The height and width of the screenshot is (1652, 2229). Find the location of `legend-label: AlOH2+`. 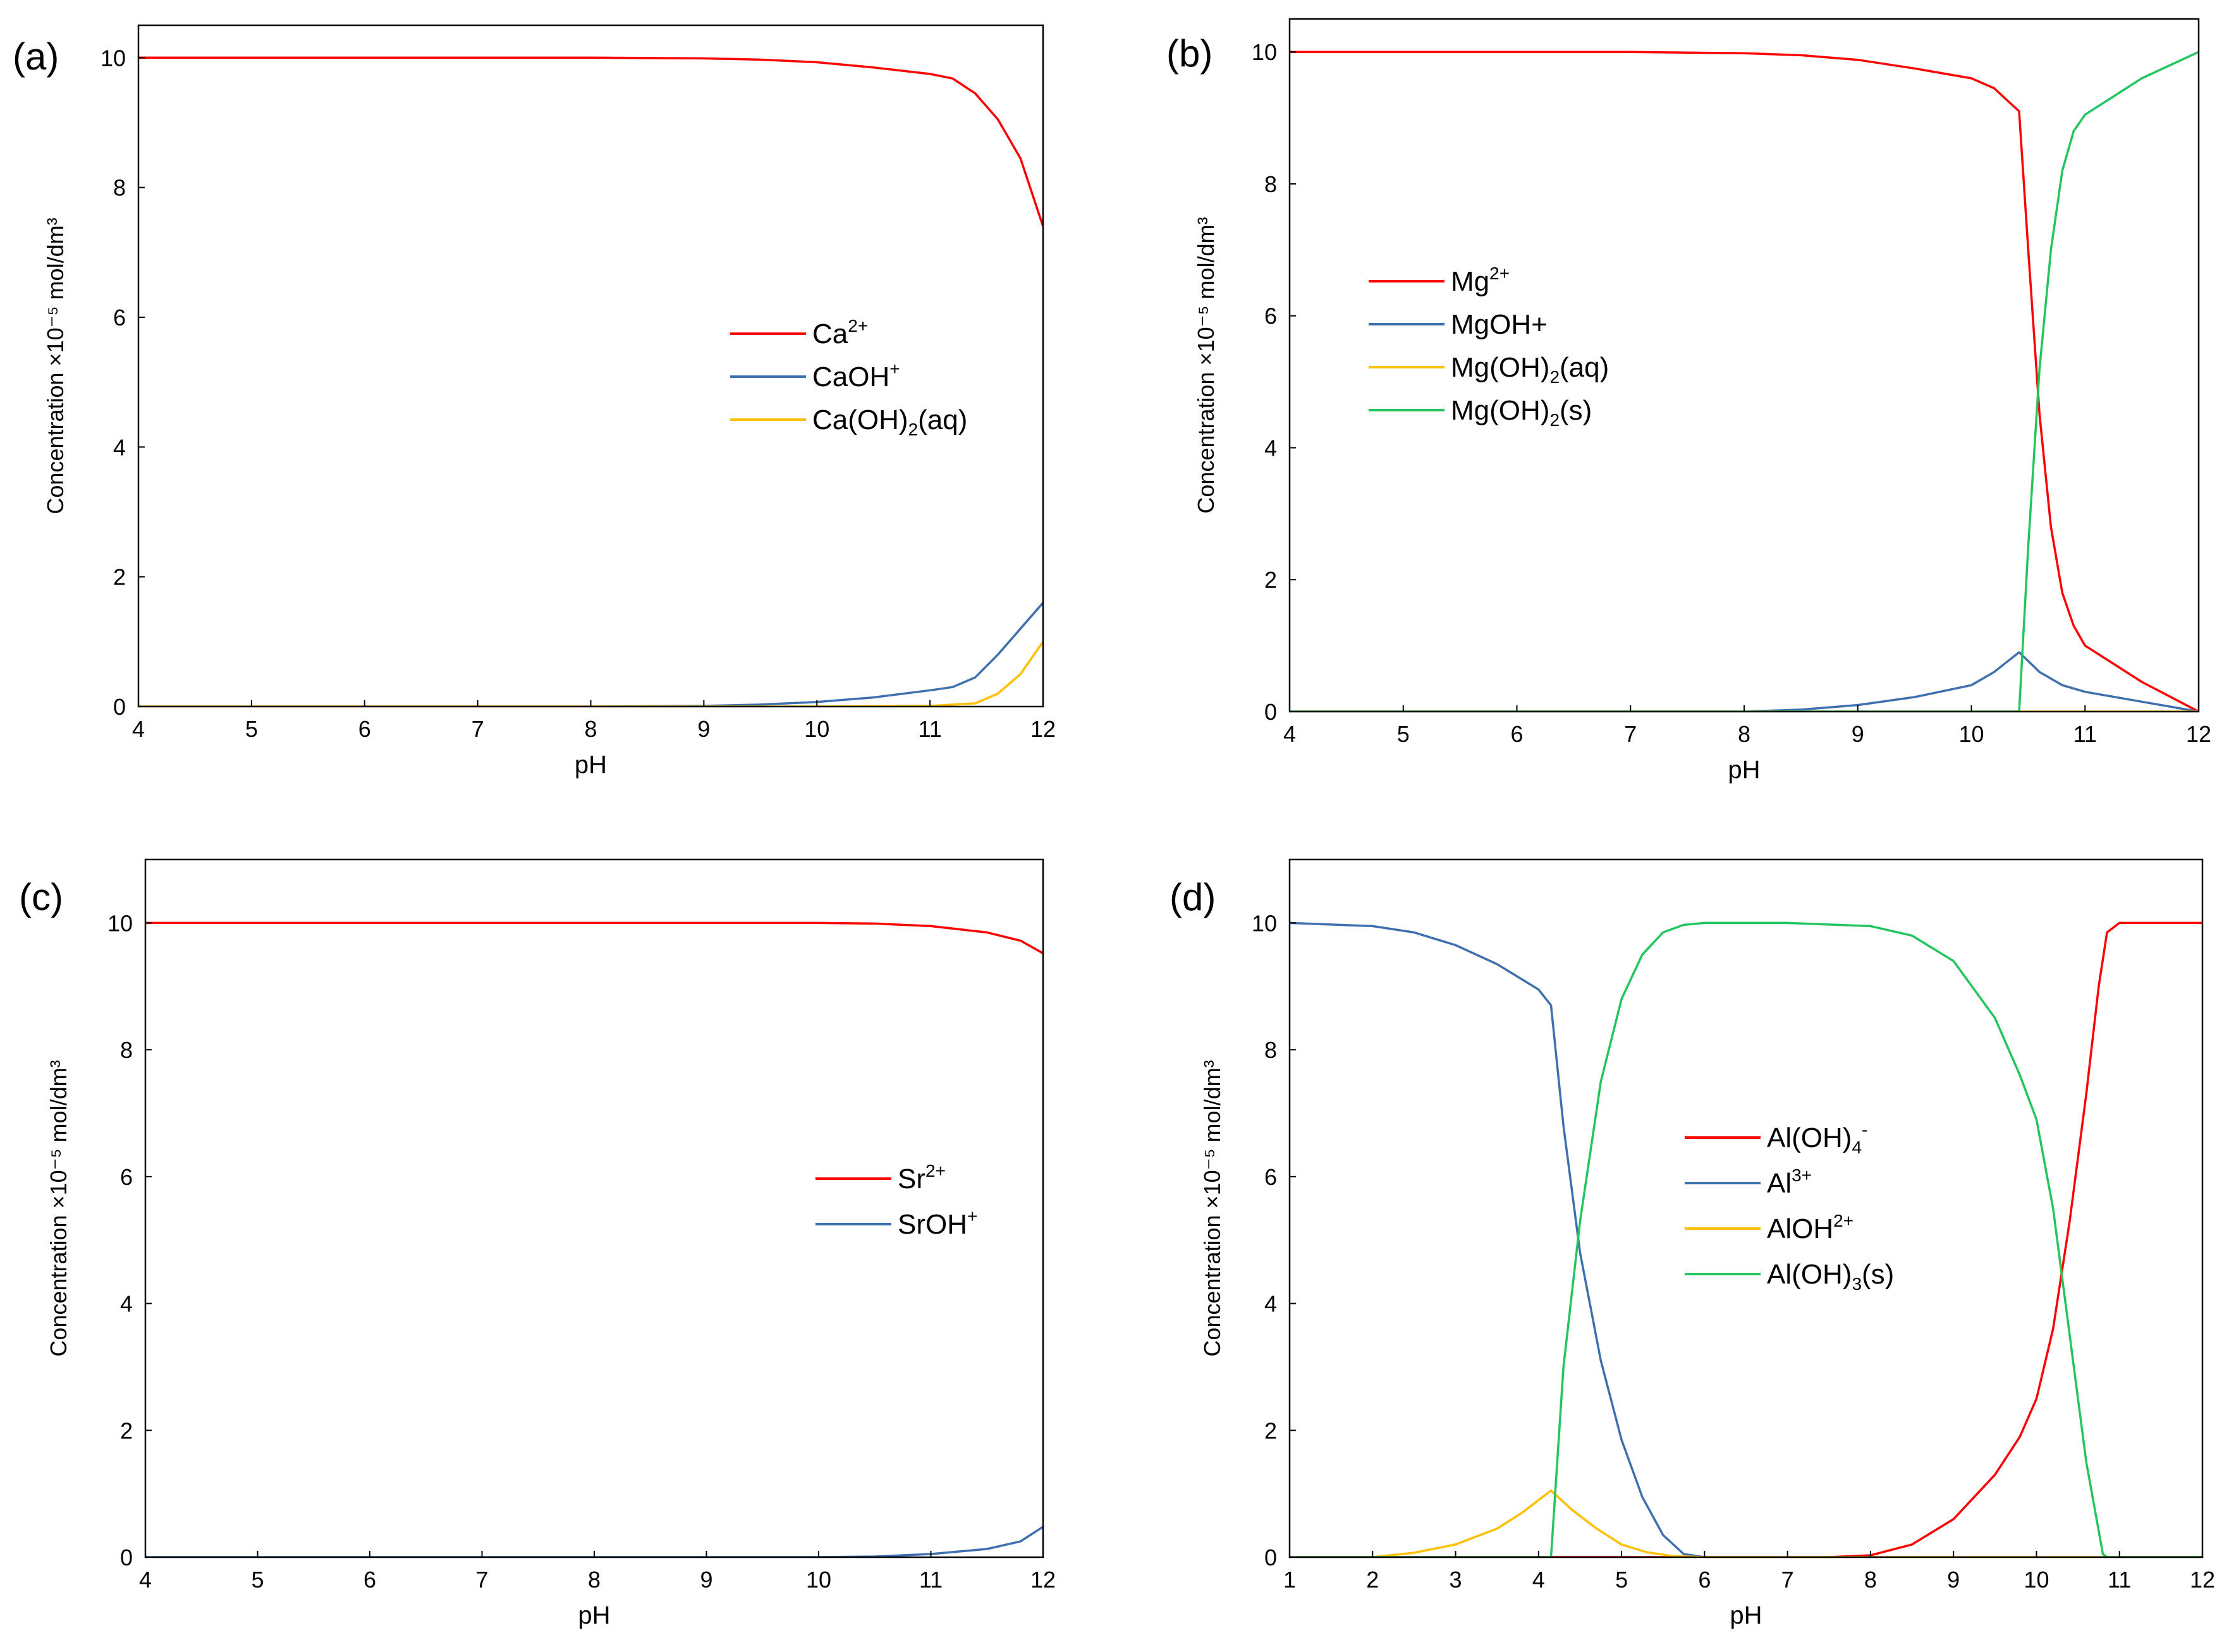

legend-label: AlOH2+ is located at coordinates (1810, 1228).